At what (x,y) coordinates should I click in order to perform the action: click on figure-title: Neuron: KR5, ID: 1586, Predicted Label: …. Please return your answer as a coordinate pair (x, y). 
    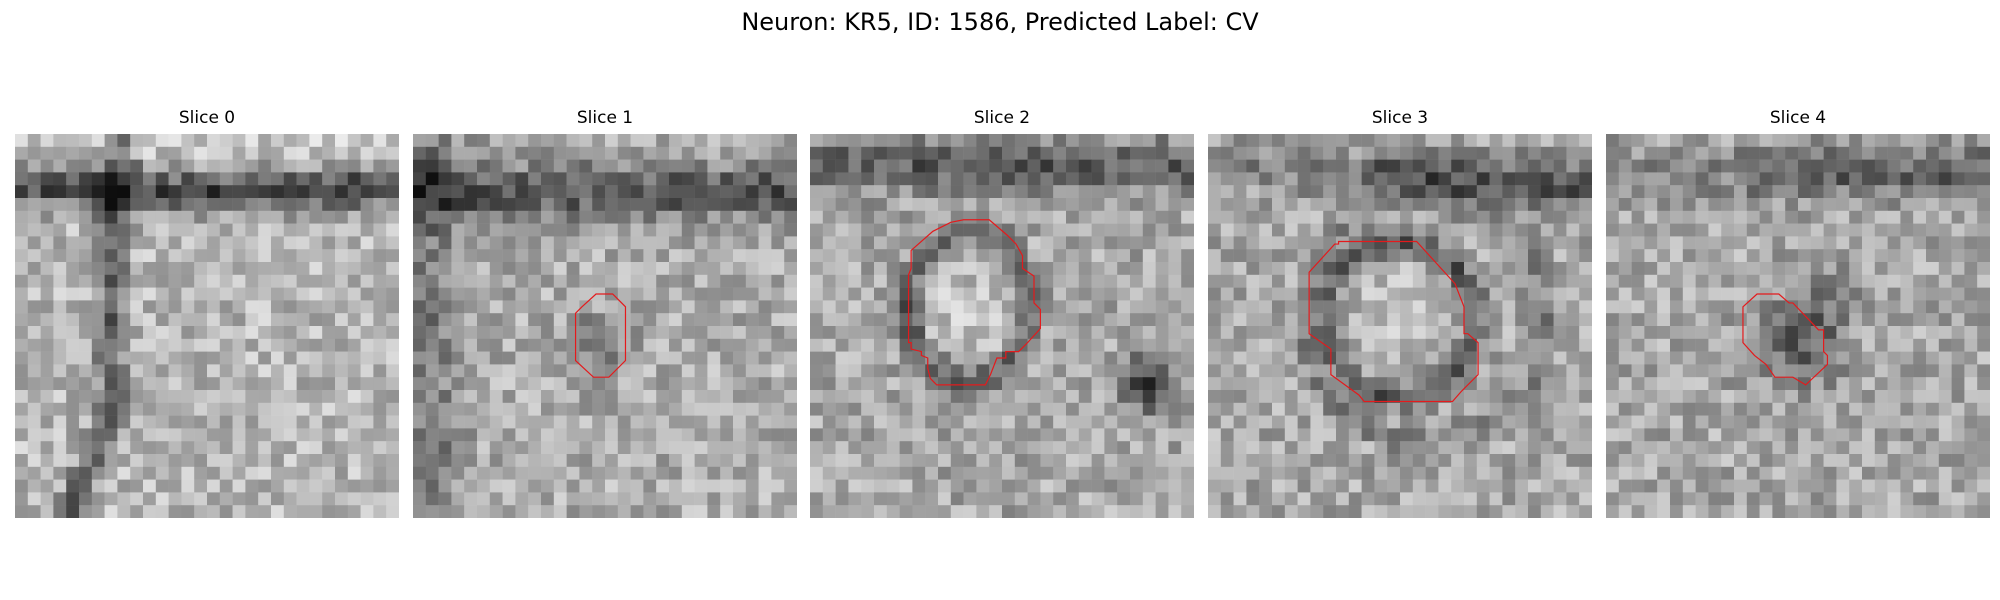
    Looking at the image, I should click on (1000, 22).